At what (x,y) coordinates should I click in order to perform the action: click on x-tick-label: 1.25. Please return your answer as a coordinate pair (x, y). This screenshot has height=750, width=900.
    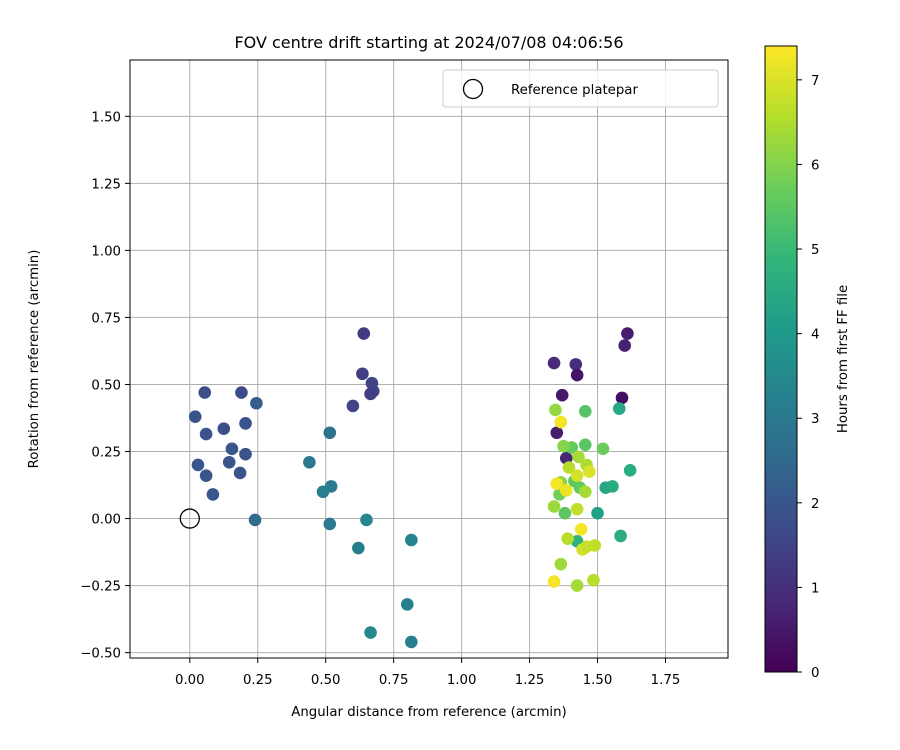
    Looking at the image, I should click on (530, 680).